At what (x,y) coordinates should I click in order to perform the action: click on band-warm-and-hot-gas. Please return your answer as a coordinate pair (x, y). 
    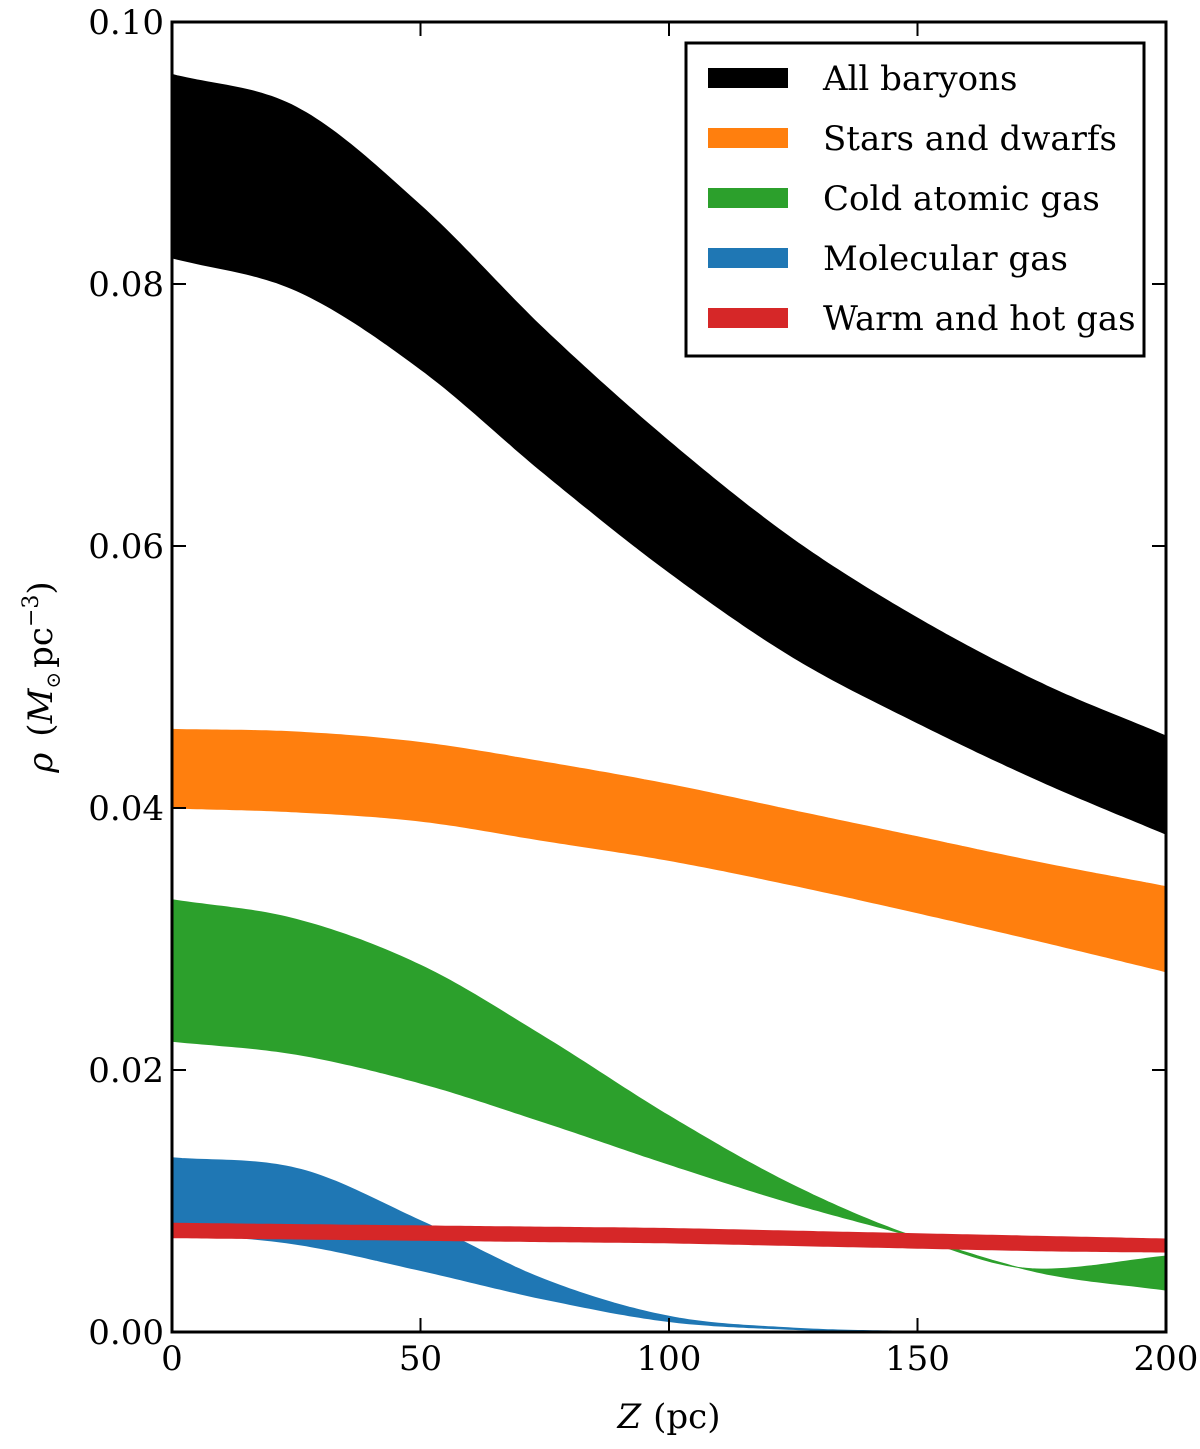
    Looking at the image, I should click on (669, 1237).